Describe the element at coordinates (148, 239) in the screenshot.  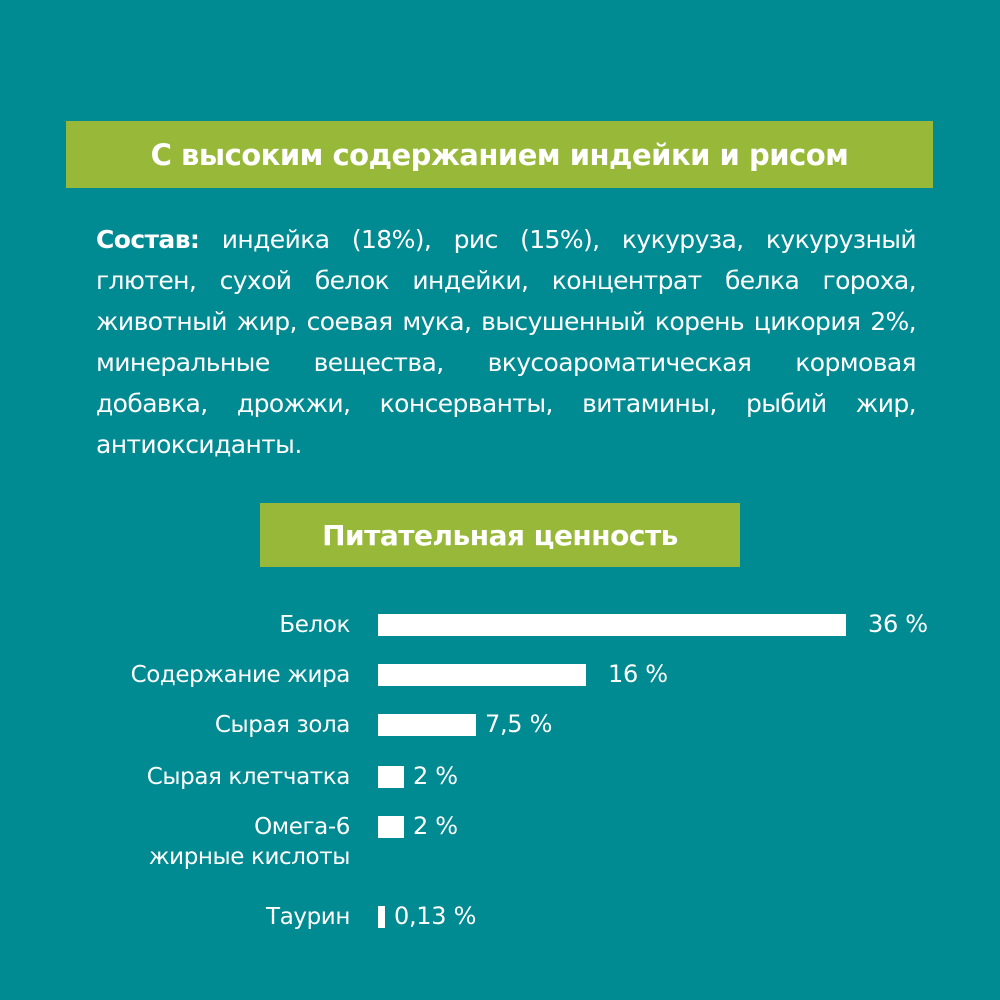
I see `composition-label: Состав:` at that location.